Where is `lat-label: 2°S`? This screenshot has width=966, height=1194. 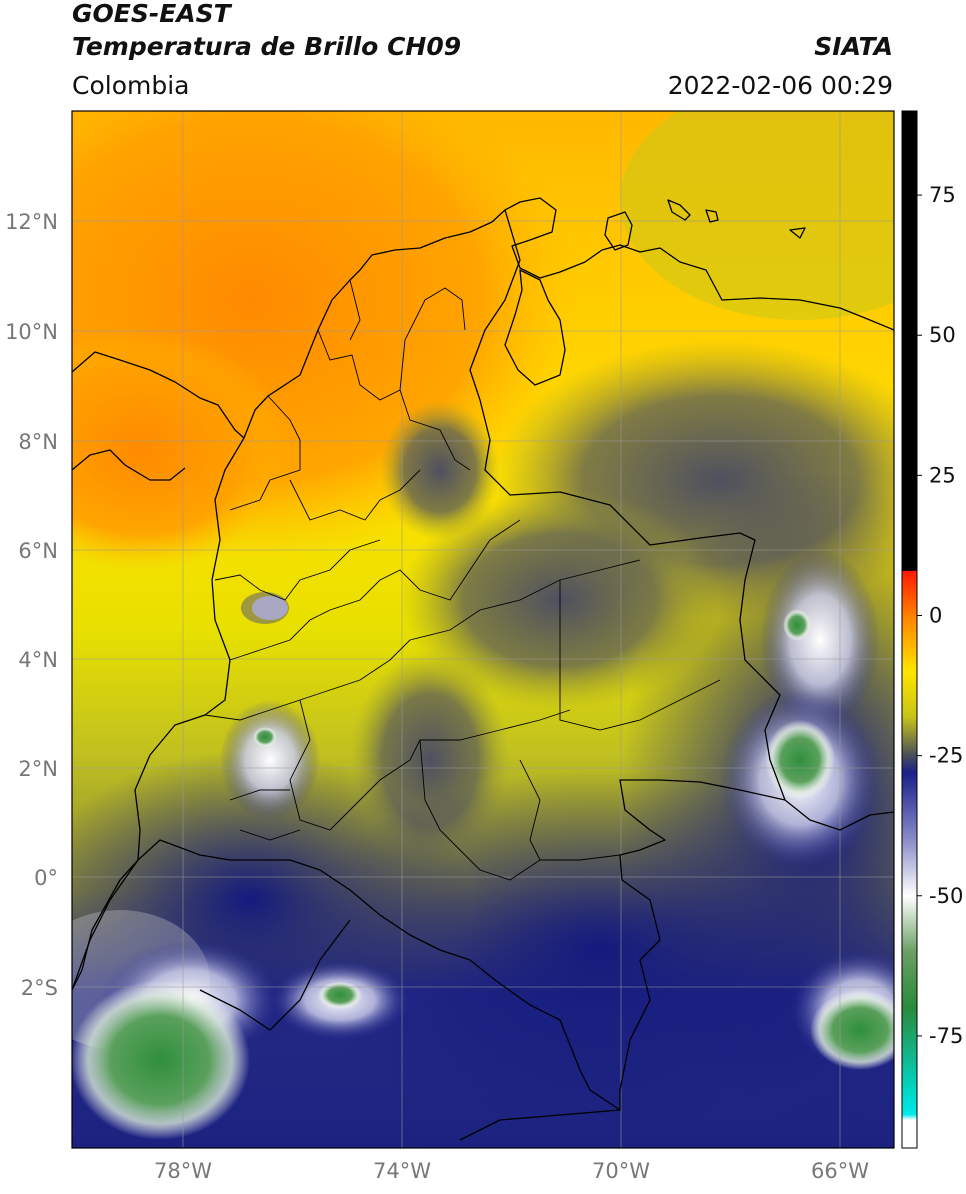 lat-label: 2°S is located at coordinates (39, 988).